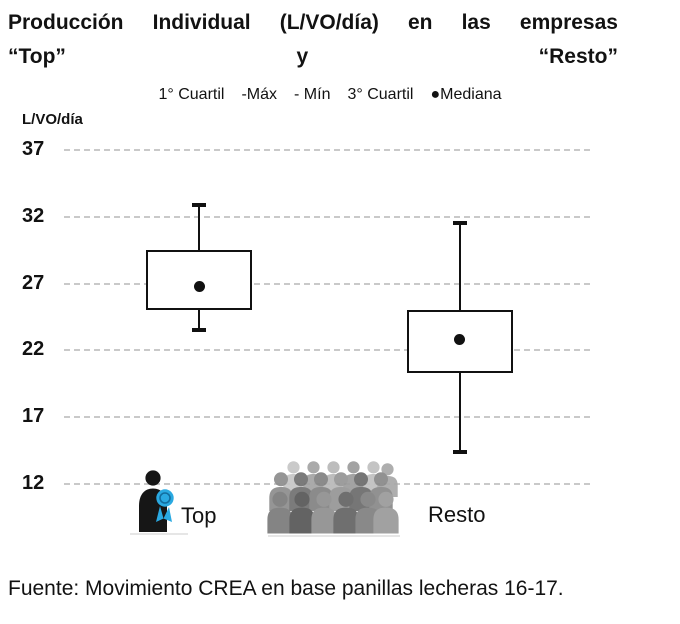 Image resolution: width=680 pixels, height=624 pixels. Describe the element at coordinates (199, 515) in the screenshot. I see `group-label-top: Top` at that location.